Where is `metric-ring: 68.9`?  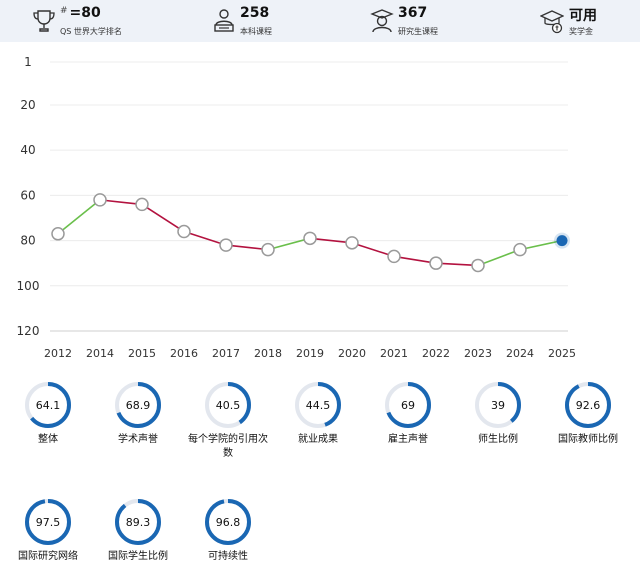
metric-ring: 68.9 is located at coordinates (138, 405).